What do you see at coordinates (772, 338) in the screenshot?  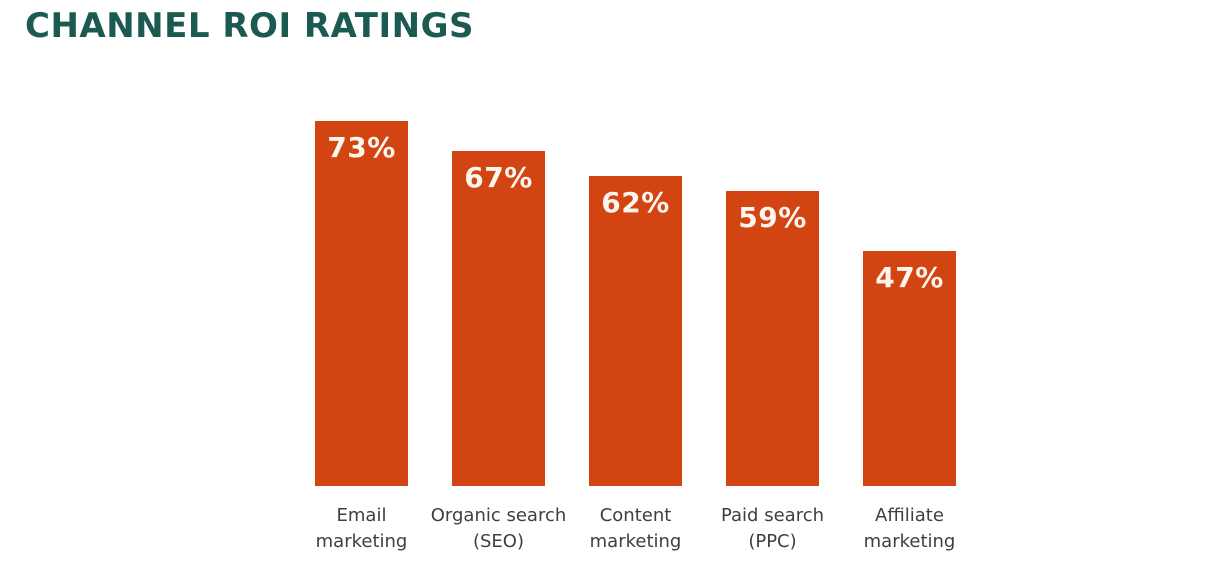 I see `bar-4: 59%` at bounding box center [772, 338].